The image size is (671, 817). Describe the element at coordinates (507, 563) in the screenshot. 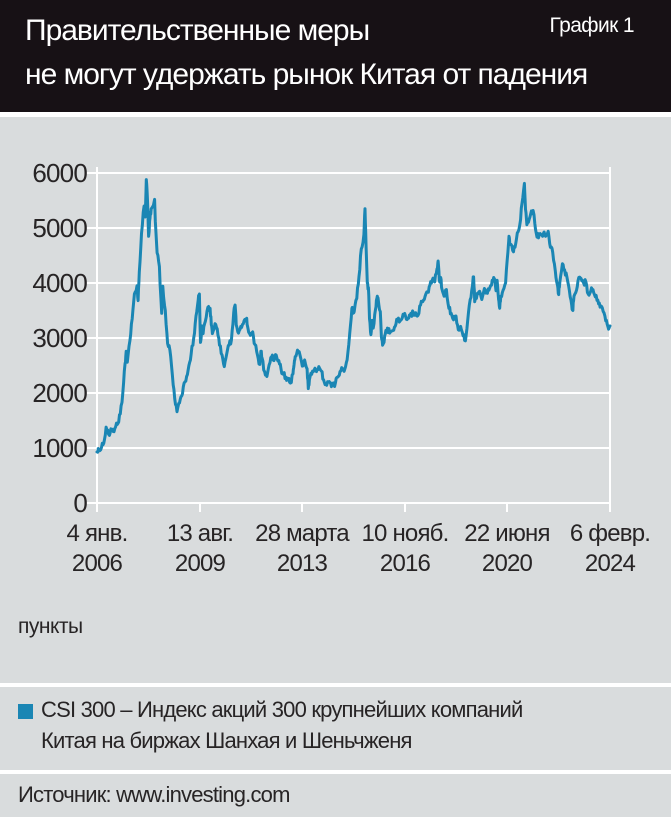

I see `x-tick-year: 2020` at that location.